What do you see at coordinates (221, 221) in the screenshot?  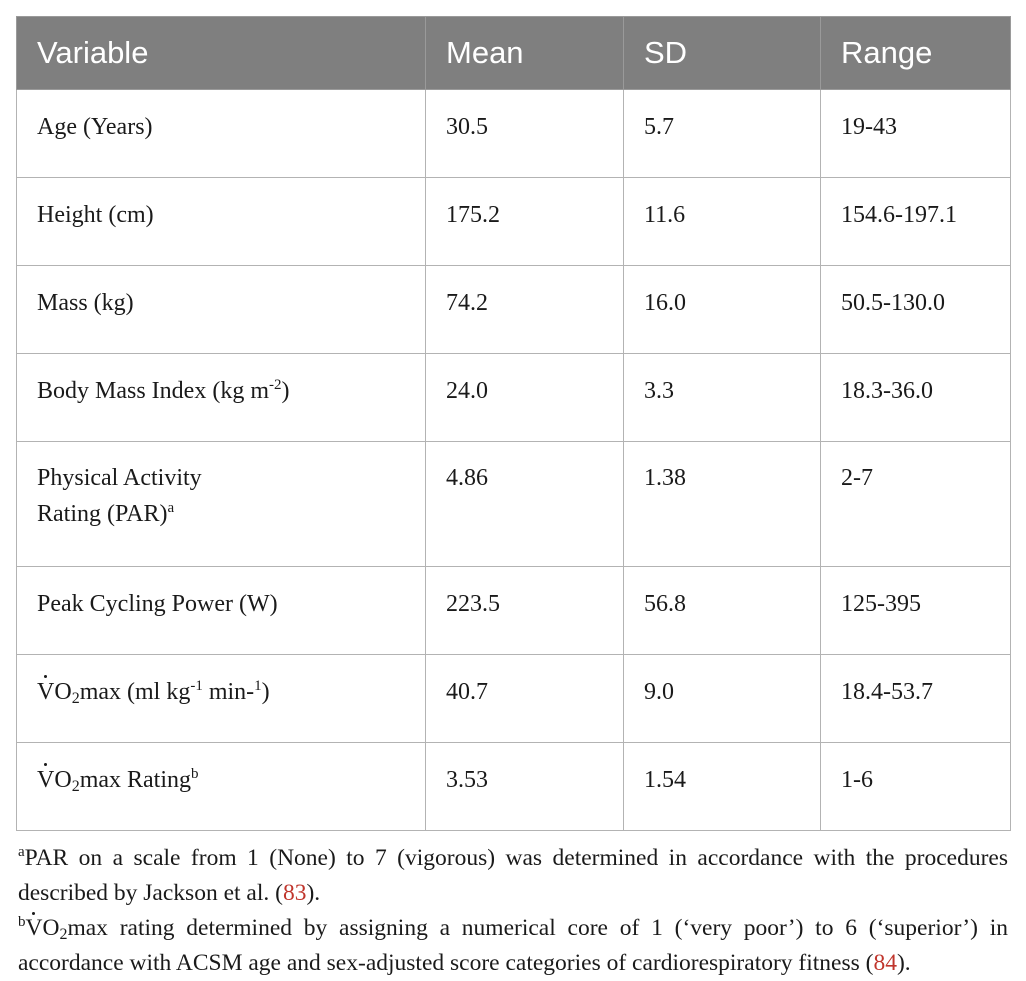 I see `cell-variable: Height (cm)` at bounding box center [221, 221].